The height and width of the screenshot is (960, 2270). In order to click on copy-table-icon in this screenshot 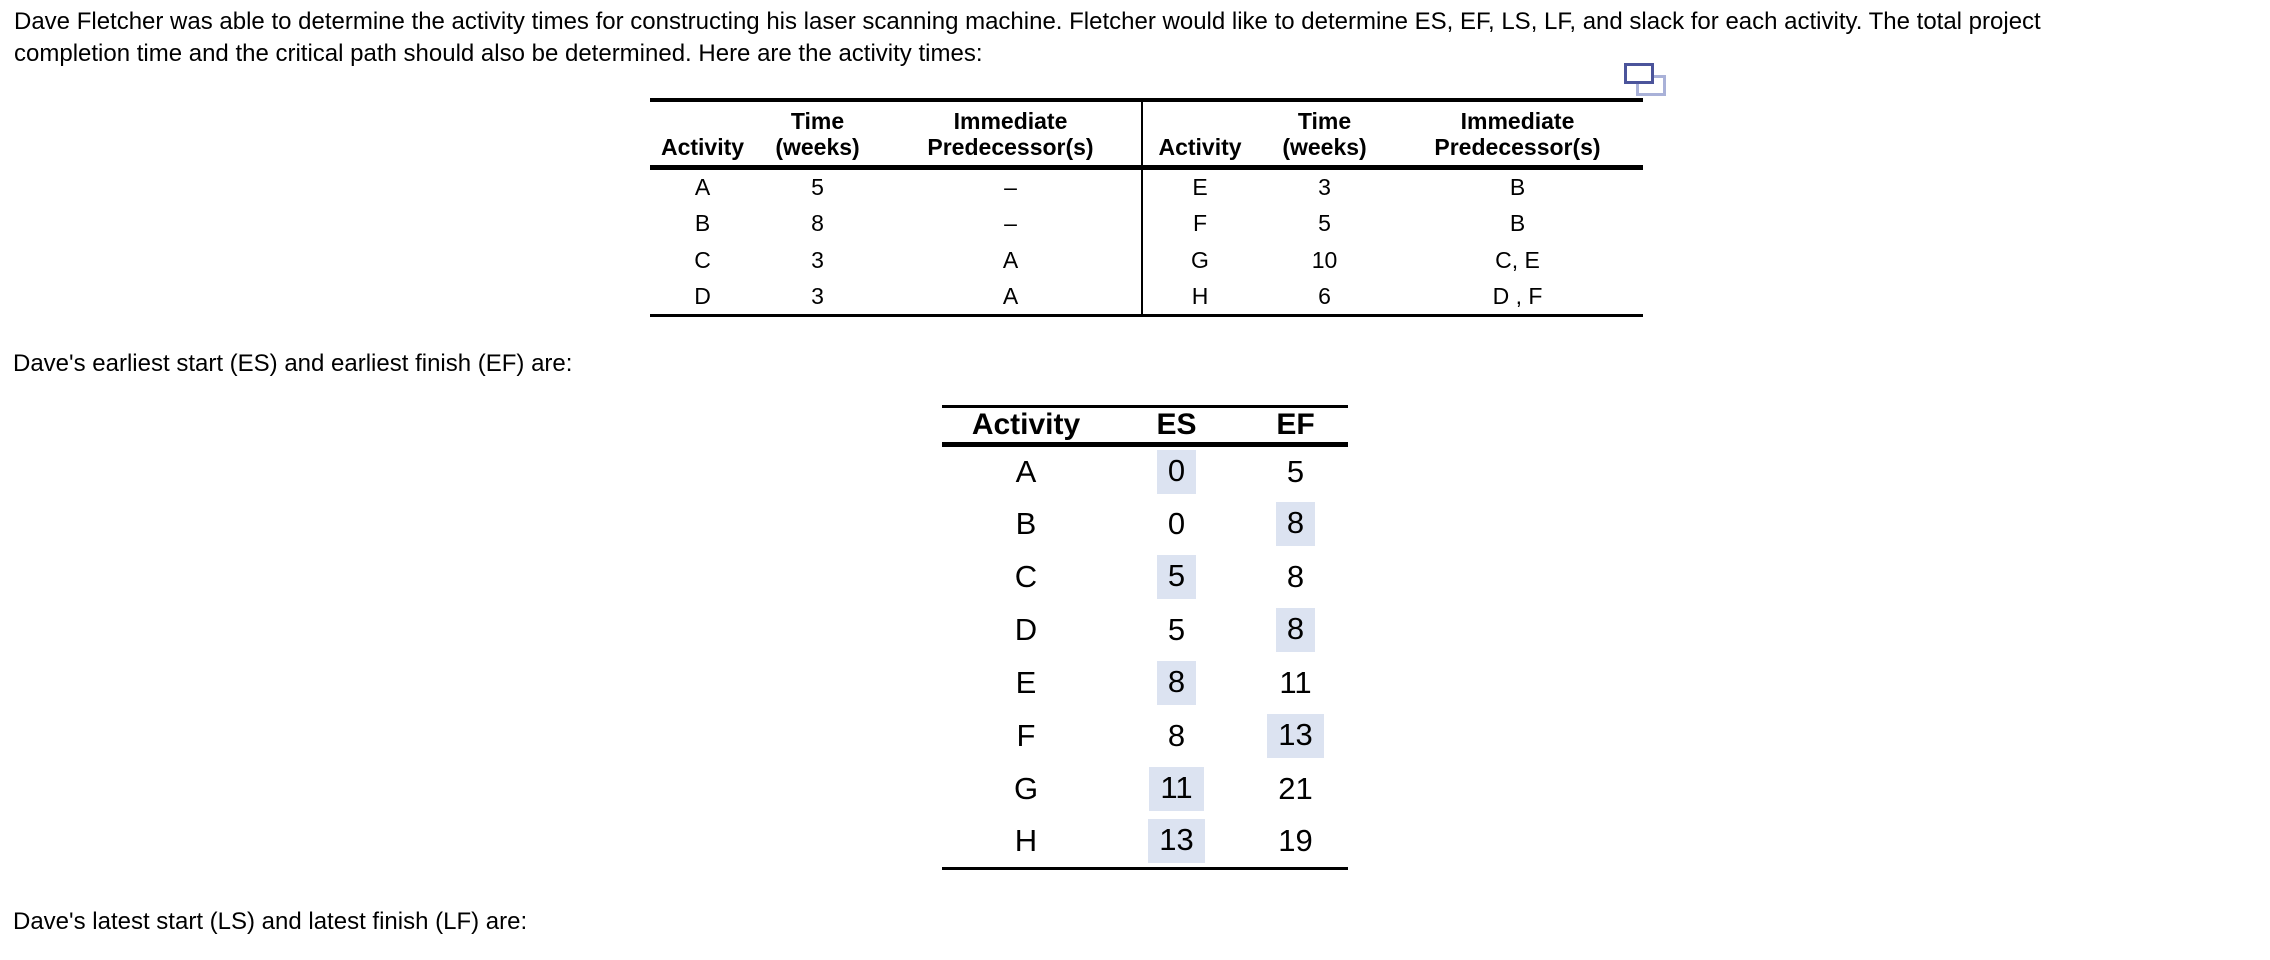, I will do `click(1646, 81)`.